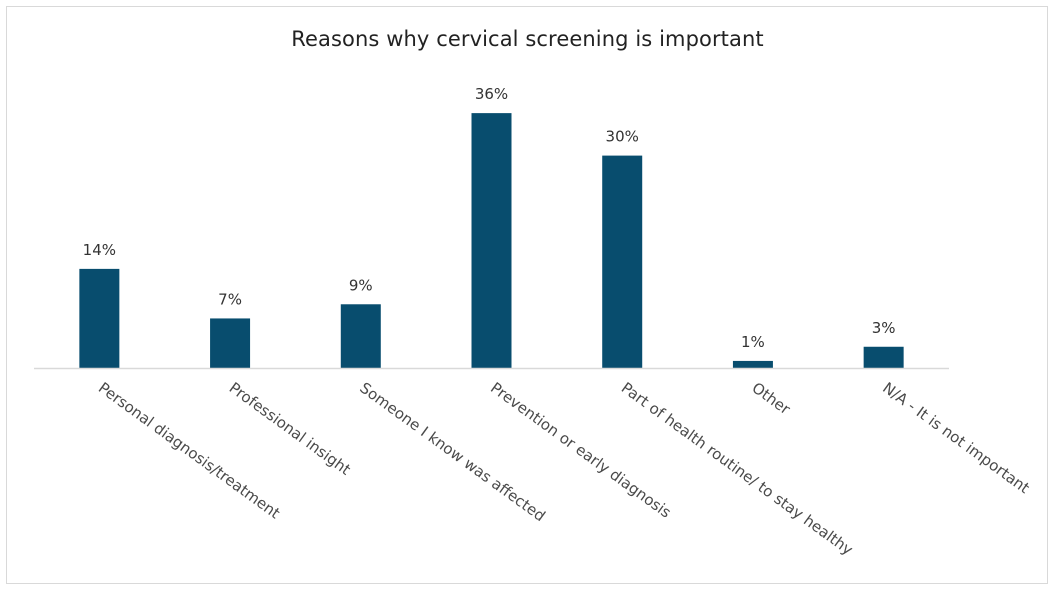 Image resolution: width=1055 pixels, height=592 pixels. Describe the element at coordinates (491, 94) in the screenshot. I see `data-label: 36%` at that location.